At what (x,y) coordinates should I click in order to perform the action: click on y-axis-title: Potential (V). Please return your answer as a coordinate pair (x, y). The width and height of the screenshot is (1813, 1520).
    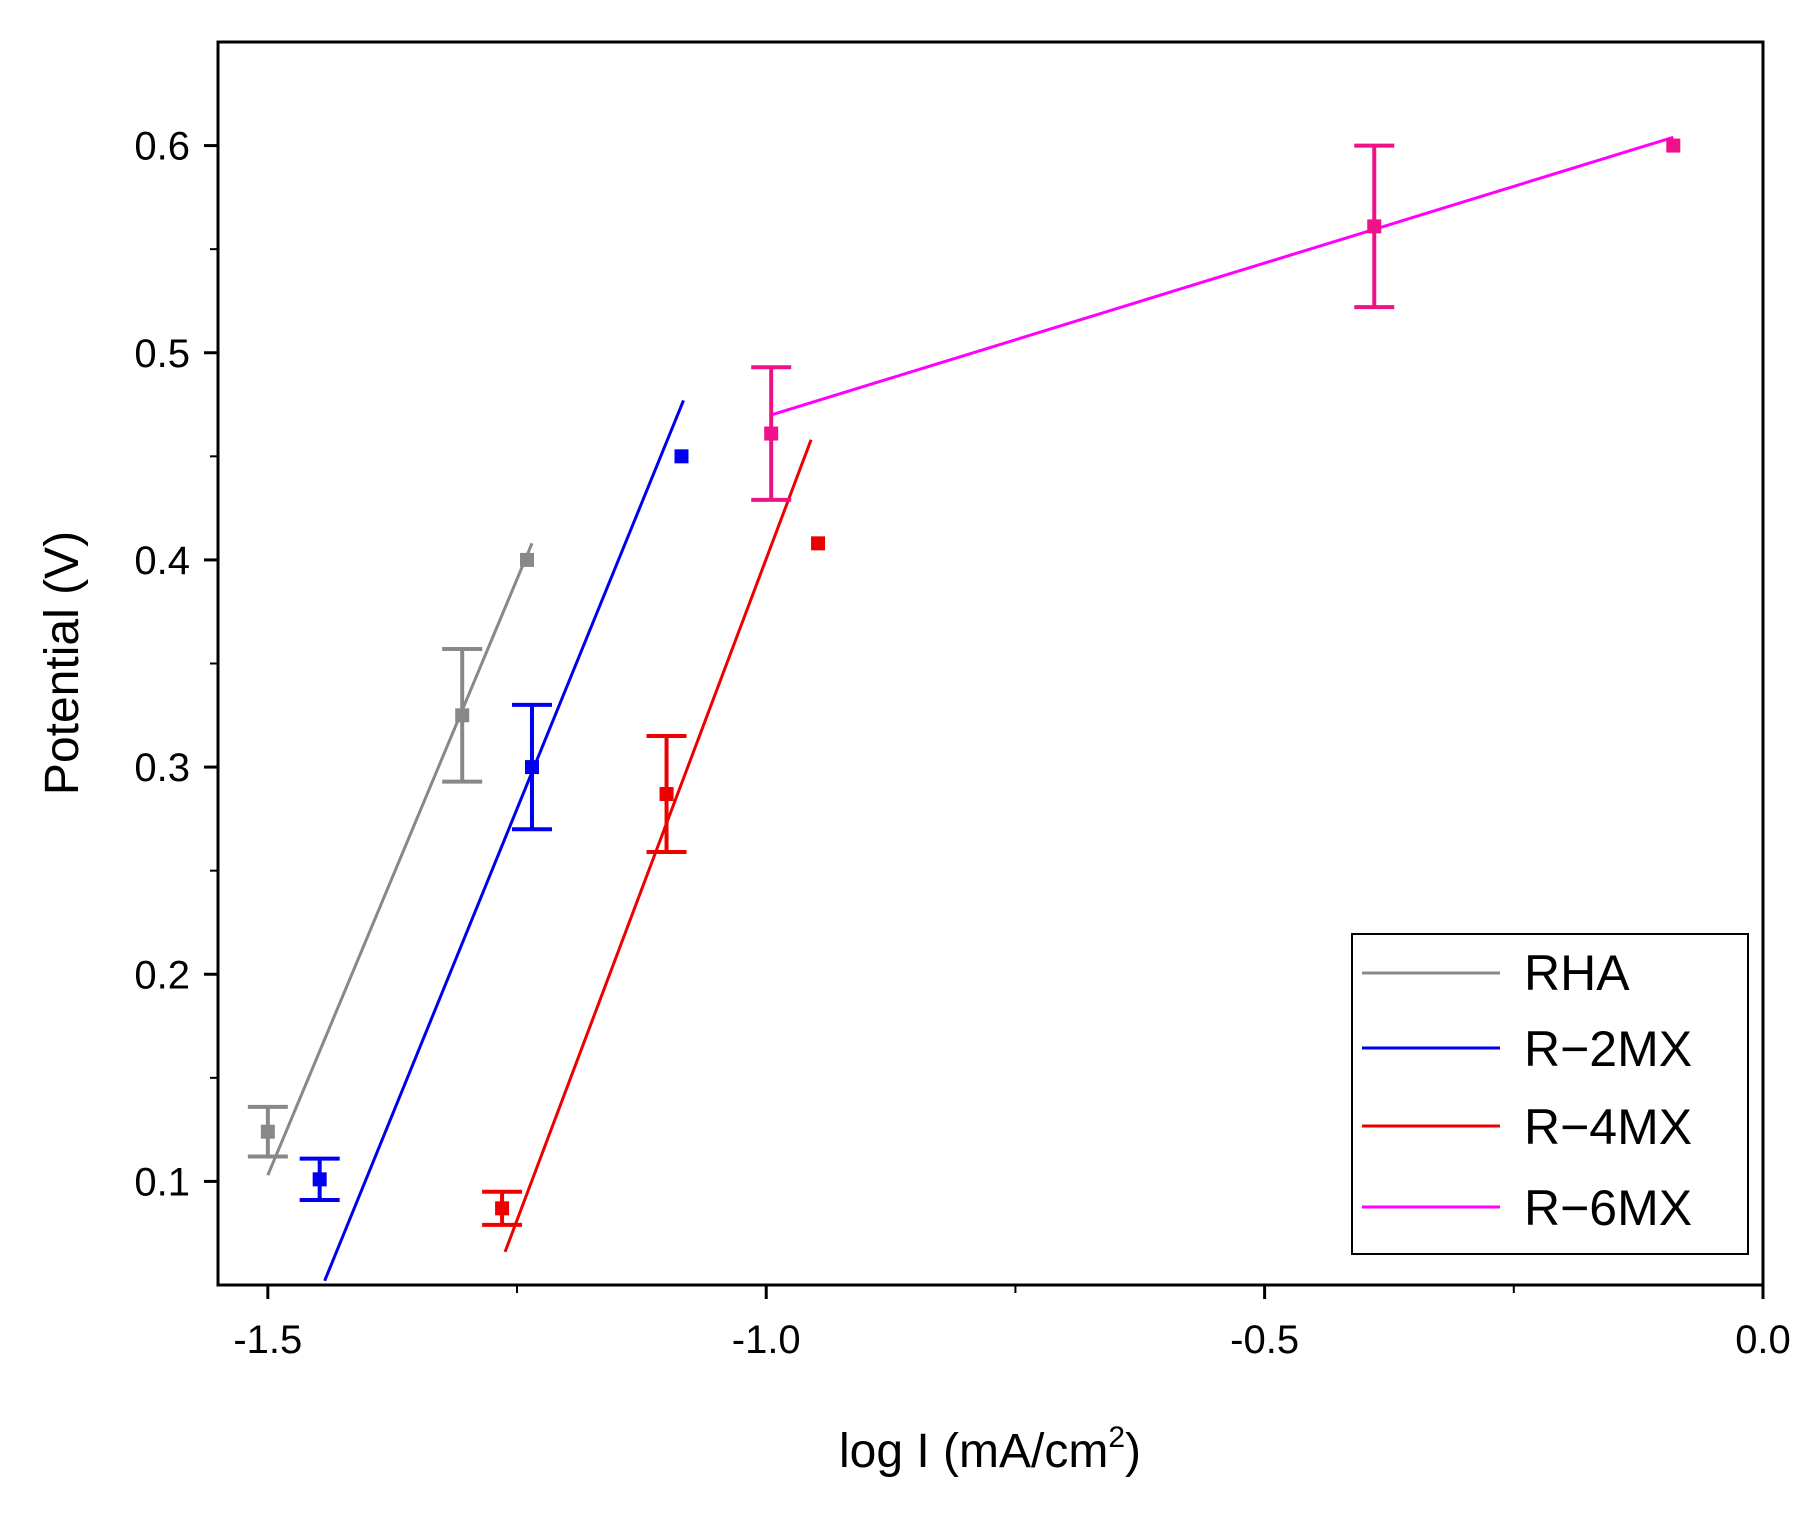
    Looking at the image, I should click on (62, 663).